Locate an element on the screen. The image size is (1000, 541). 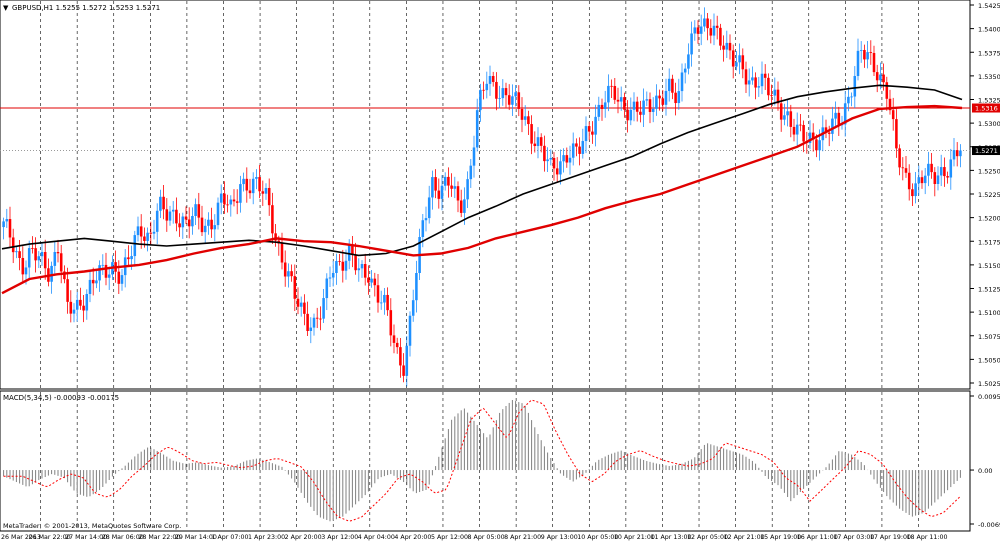
price-tick-label: 1.5225 is located at coordinates (989, 195).